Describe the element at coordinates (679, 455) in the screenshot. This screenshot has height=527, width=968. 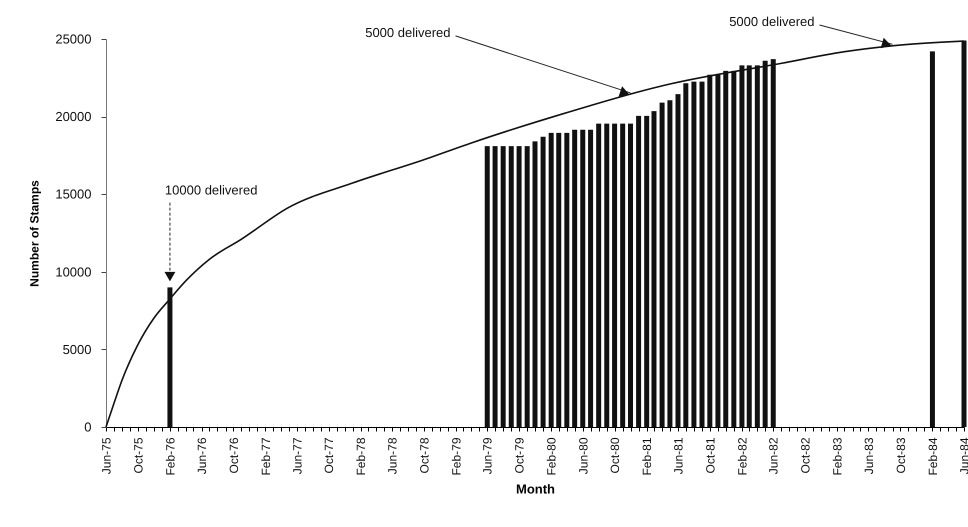
I see `x-tick-label: Jun-81` at that location.